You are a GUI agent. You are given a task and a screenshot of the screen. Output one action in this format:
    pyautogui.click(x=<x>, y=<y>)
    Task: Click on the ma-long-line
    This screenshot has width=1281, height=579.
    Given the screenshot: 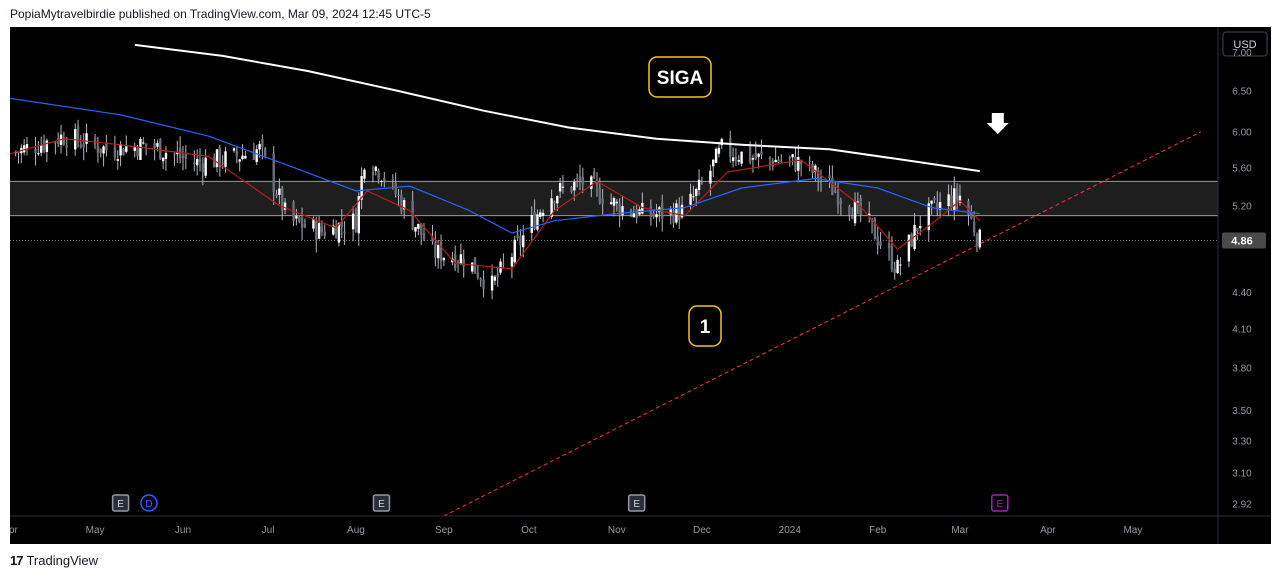 What is the action you would take?
    pyautogui.click(x=557, y=108)
    